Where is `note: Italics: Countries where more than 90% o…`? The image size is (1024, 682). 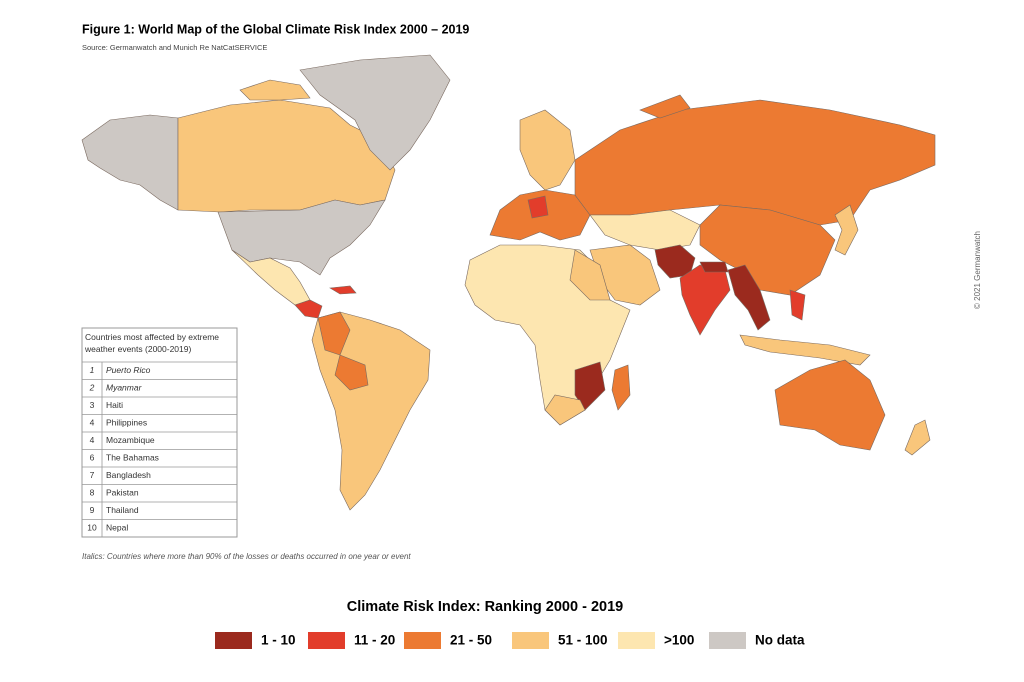 note: Italics: Countries where more than 90% o… is located at coordinates (246, 556).